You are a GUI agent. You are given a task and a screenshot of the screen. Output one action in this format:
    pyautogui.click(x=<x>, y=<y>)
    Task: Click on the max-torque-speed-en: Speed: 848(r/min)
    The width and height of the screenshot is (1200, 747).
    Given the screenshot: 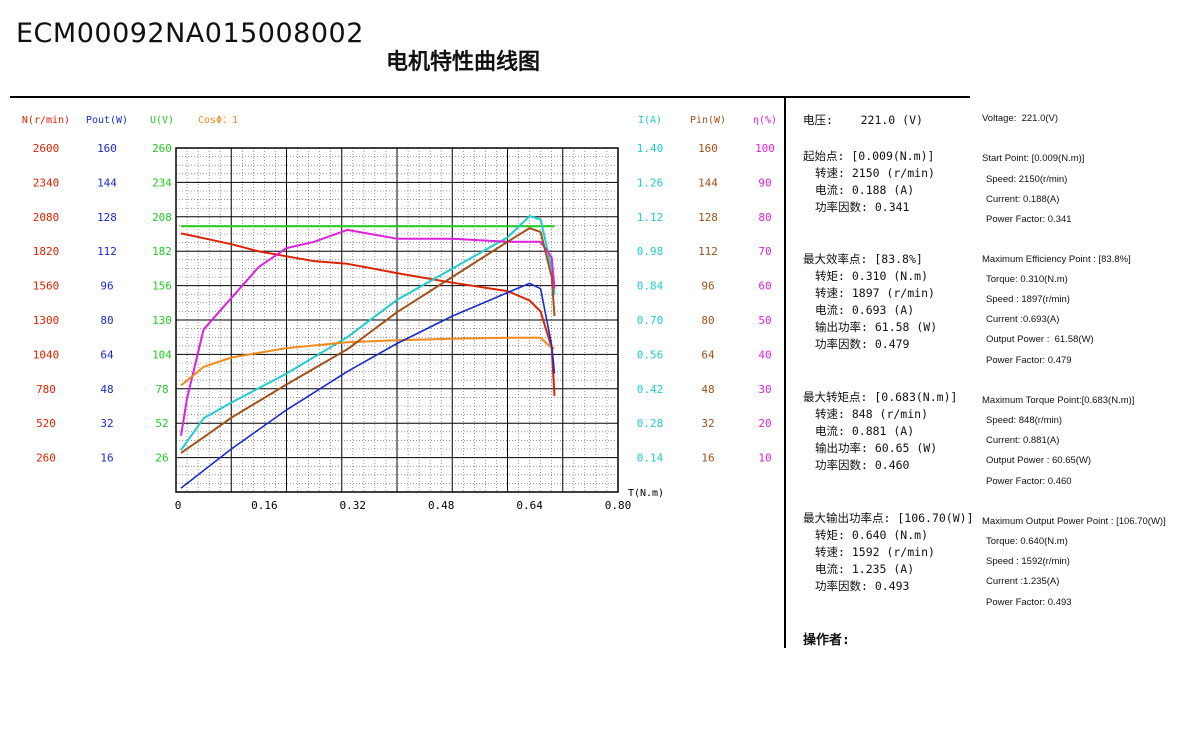 What is the action you would take?
    pyautogui.click(x=1024, y=420)
    